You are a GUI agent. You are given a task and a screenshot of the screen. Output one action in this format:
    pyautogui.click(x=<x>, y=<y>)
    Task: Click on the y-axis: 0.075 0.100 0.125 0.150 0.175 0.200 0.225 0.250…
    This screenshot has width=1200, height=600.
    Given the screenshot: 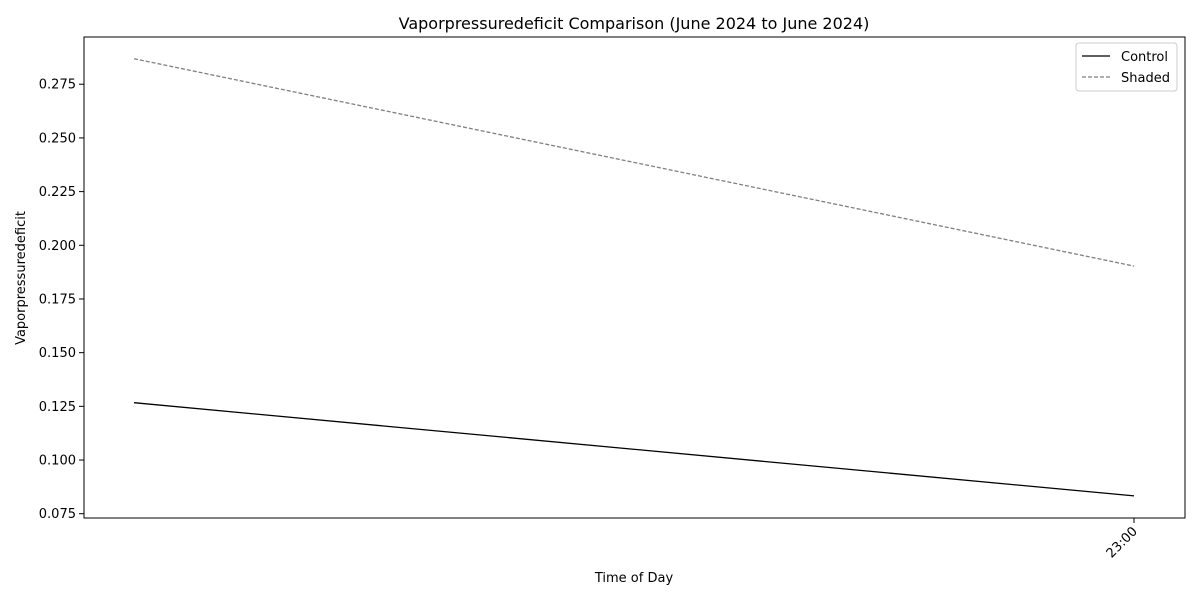 What is the action you would take?
    pyautogui.click(x=61, y=300)
    